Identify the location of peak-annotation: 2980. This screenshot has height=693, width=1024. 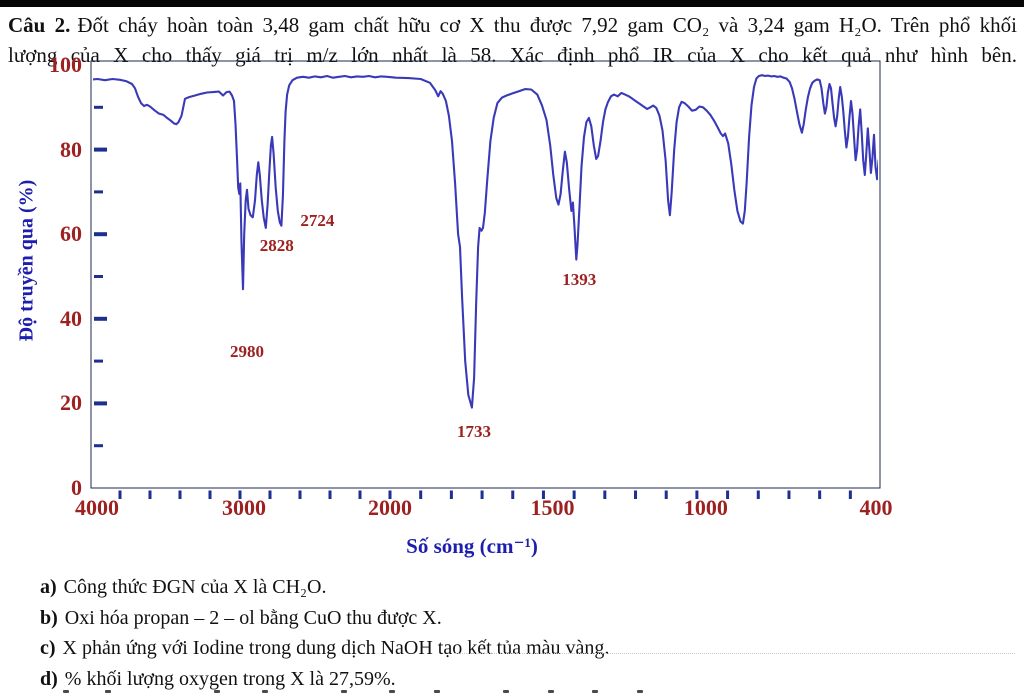
(247, 351).